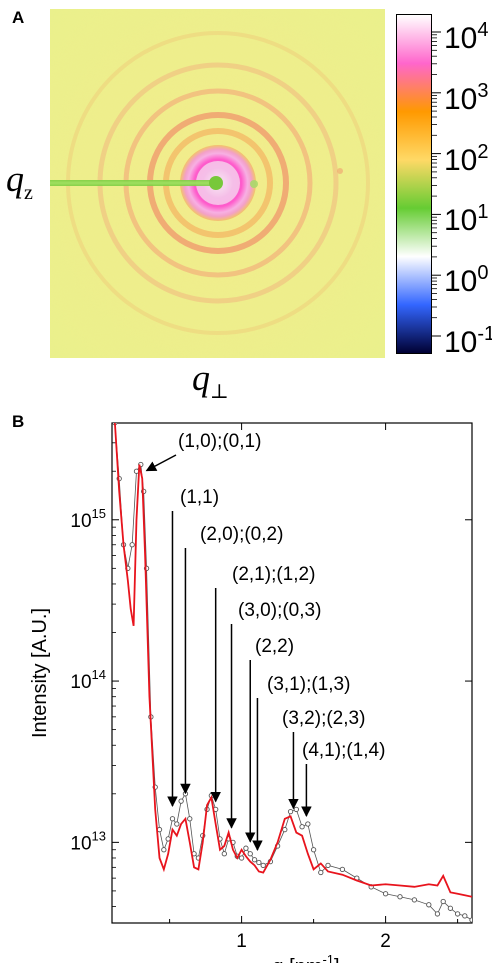 The width and height of the screenshot is (492, 963). Describe the element at coordinates (468, 341) in the screenshot. I see `colorbar-tick-label: 10⁻¹` at that location.